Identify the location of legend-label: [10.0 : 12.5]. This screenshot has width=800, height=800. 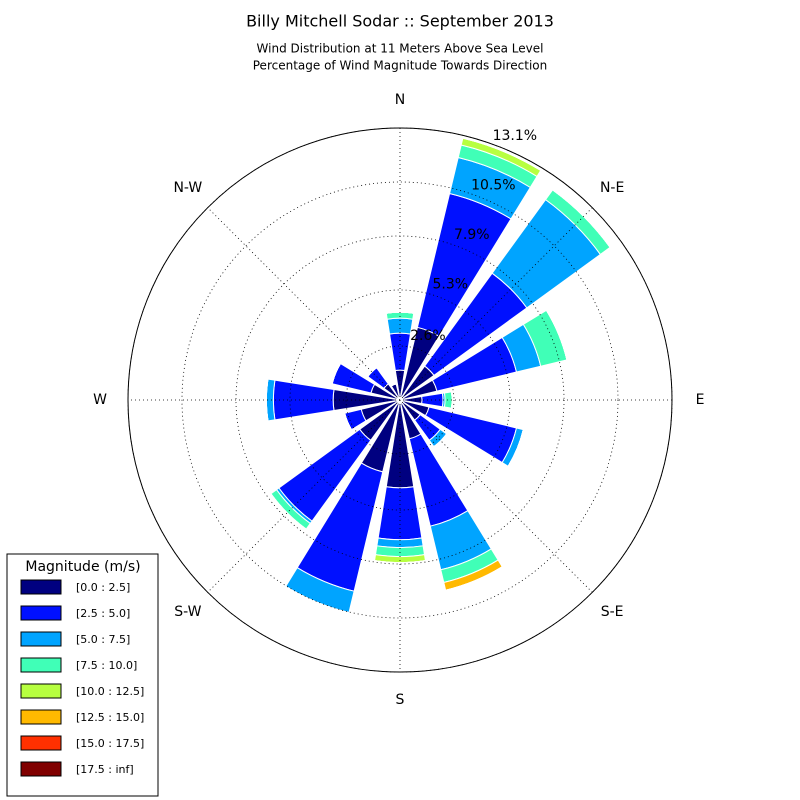
(110, 691).